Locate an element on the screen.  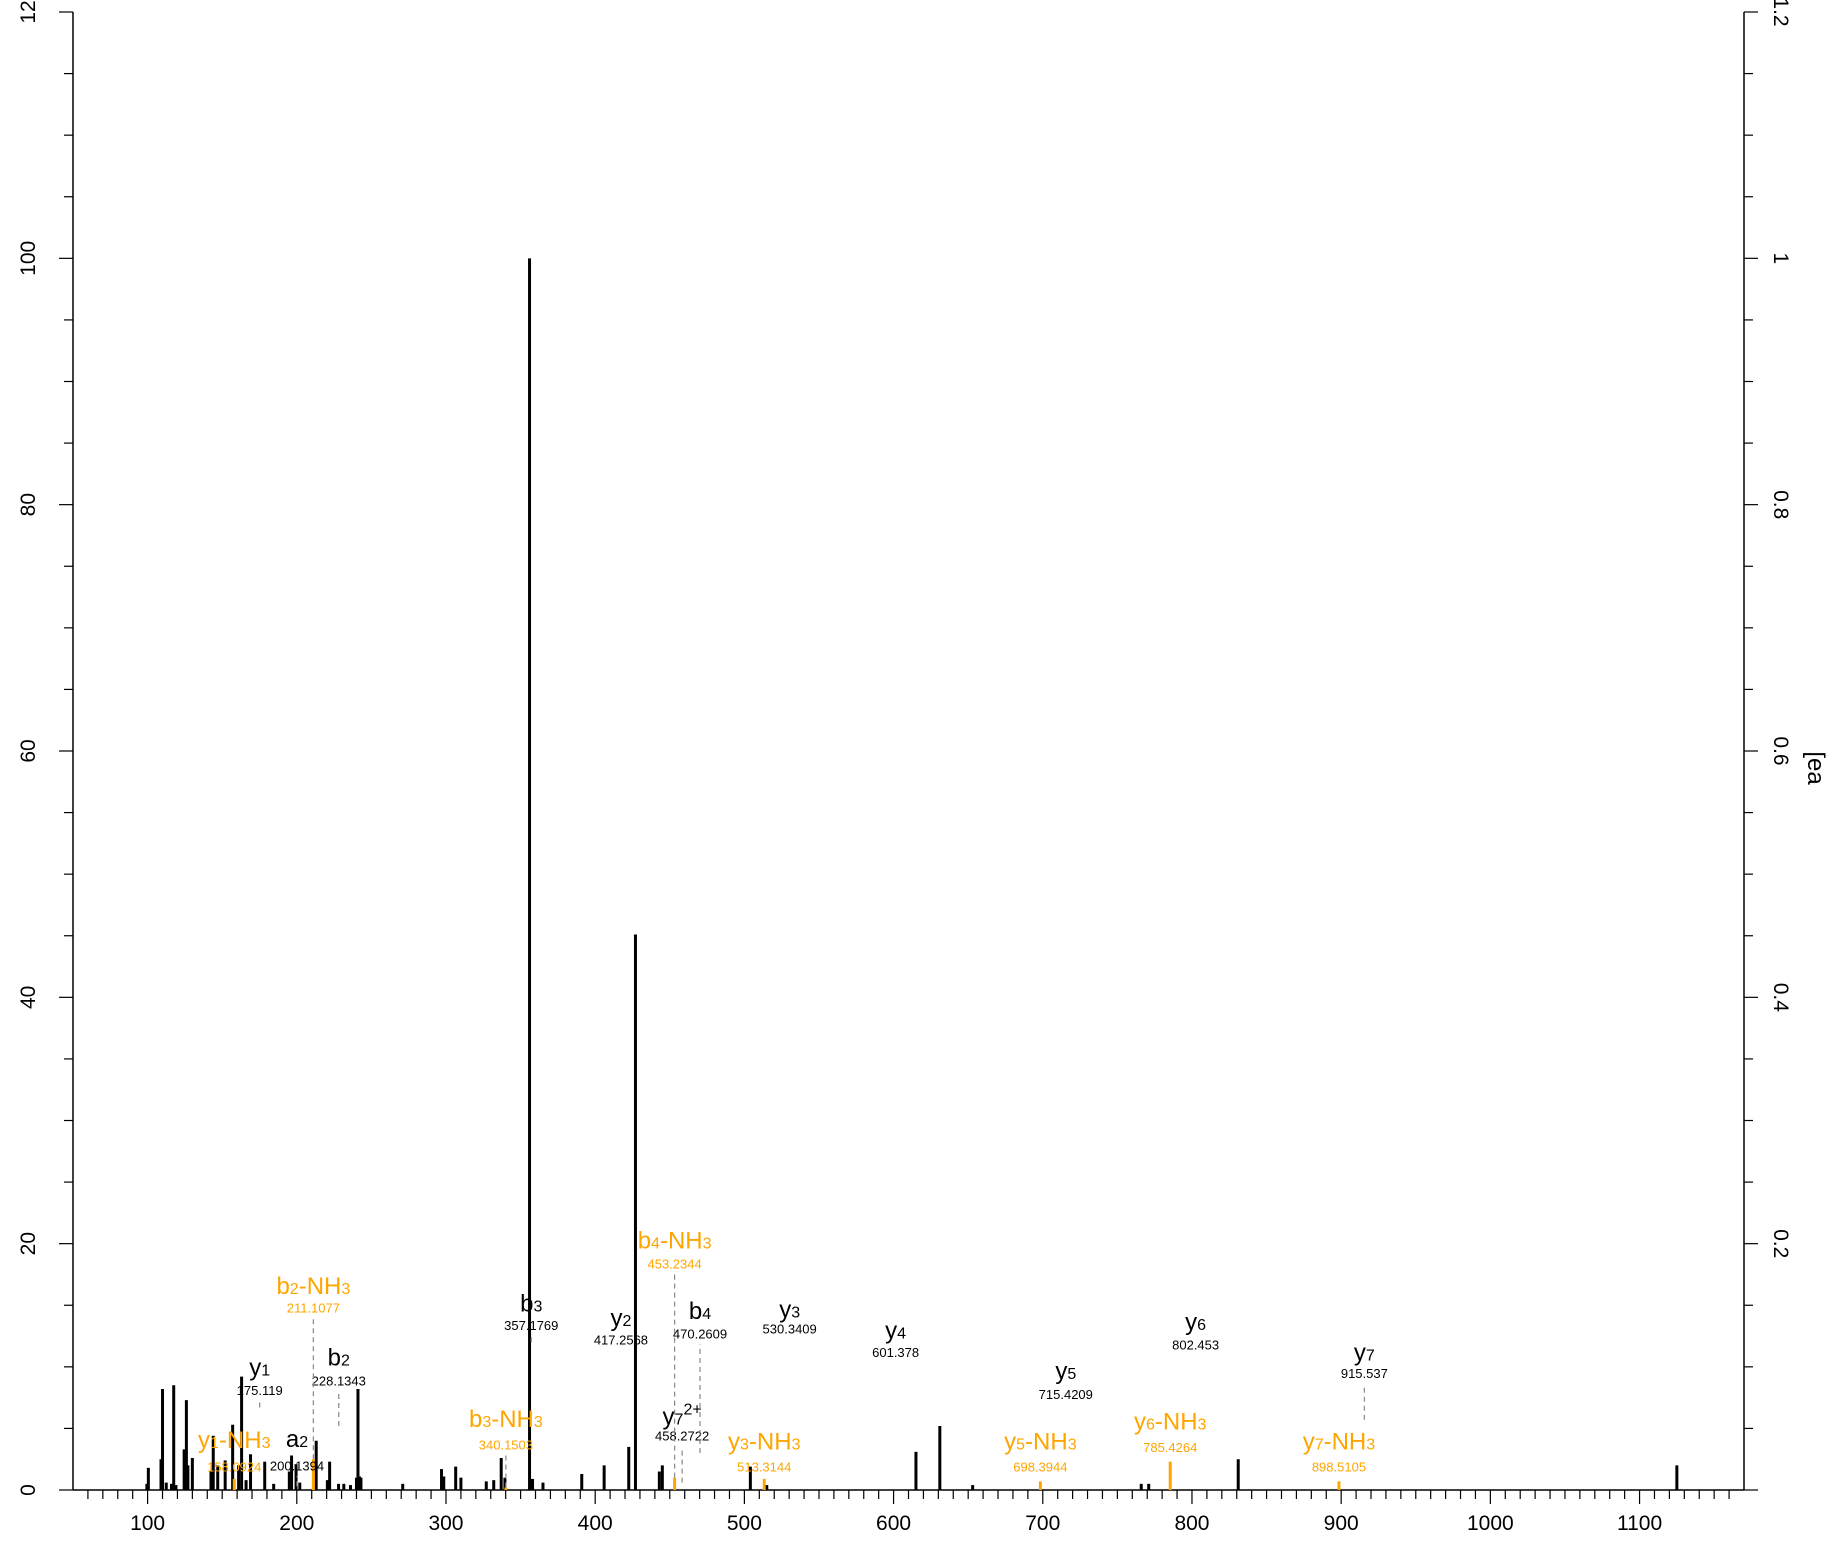
mz-label: 698.3944 is located at coordinates (1040, 1467).